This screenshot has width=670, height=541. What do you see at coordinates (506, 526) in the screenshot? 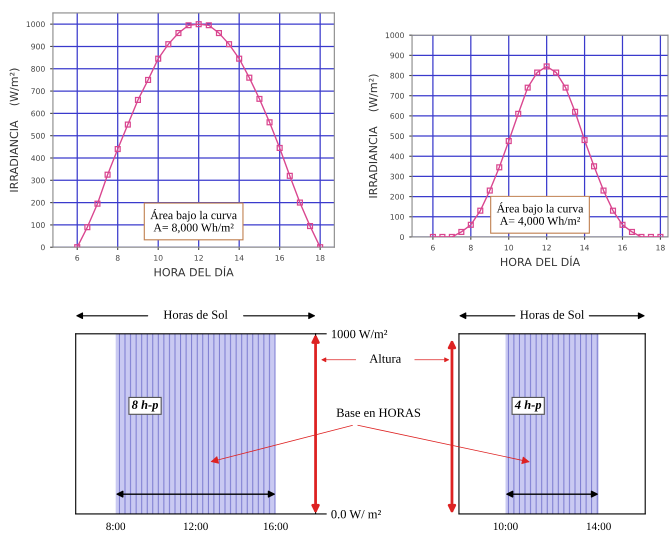
I see `x-tick-label: 10:00` at bounding box center [506, 526].